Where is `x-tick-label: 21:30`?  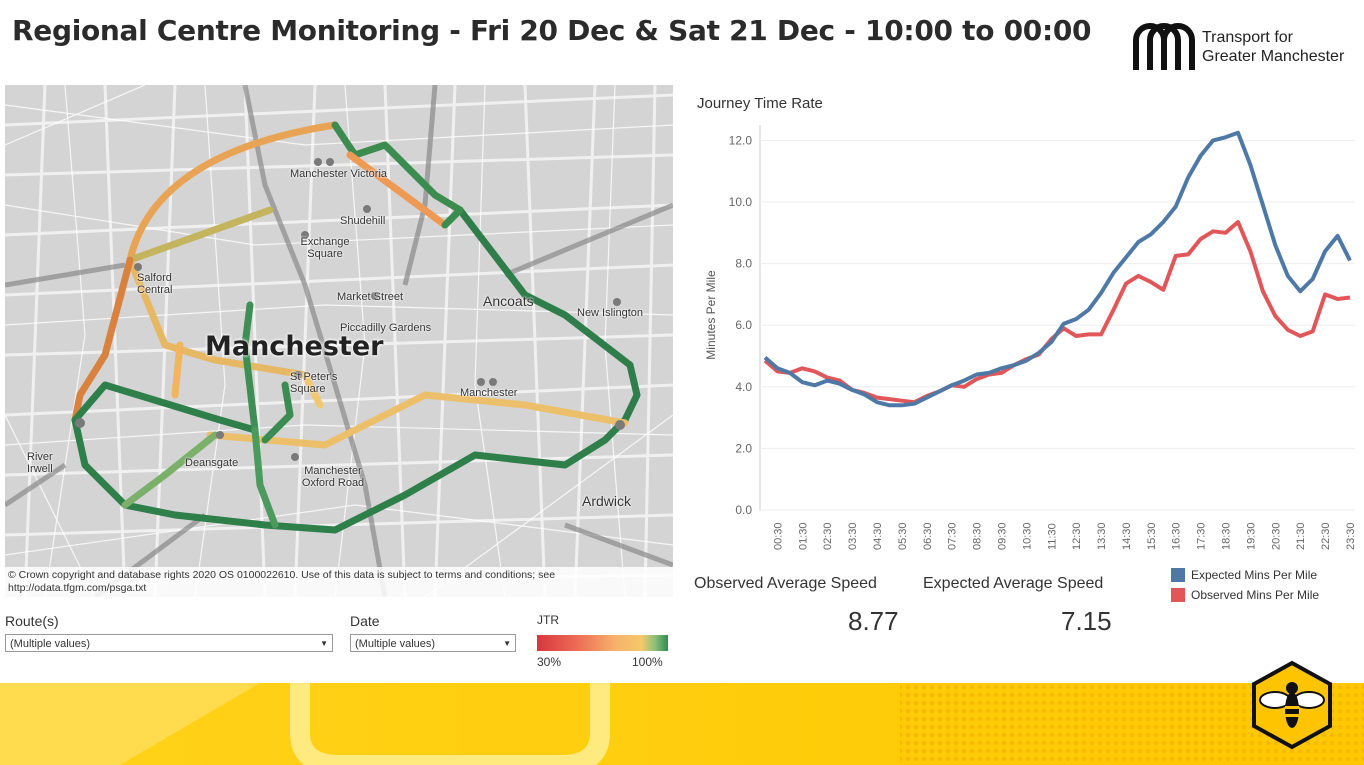 x-tick-label: 21:30 is located at coordinates (1301, 536).